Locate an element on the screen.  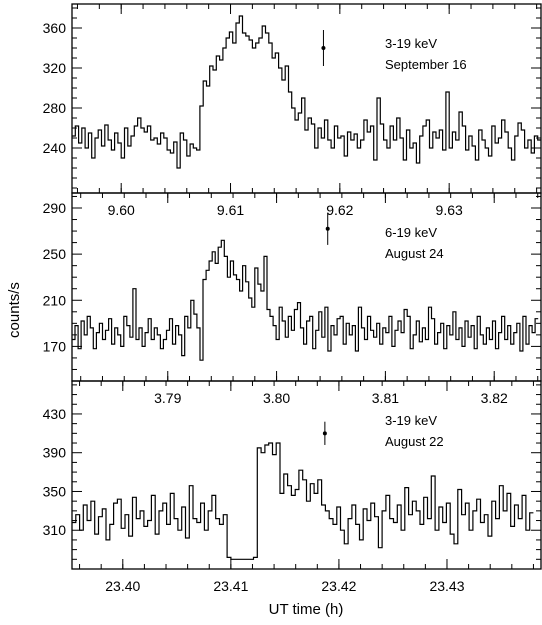
y-tick-label: 320 is located at coordinates (55, 68).